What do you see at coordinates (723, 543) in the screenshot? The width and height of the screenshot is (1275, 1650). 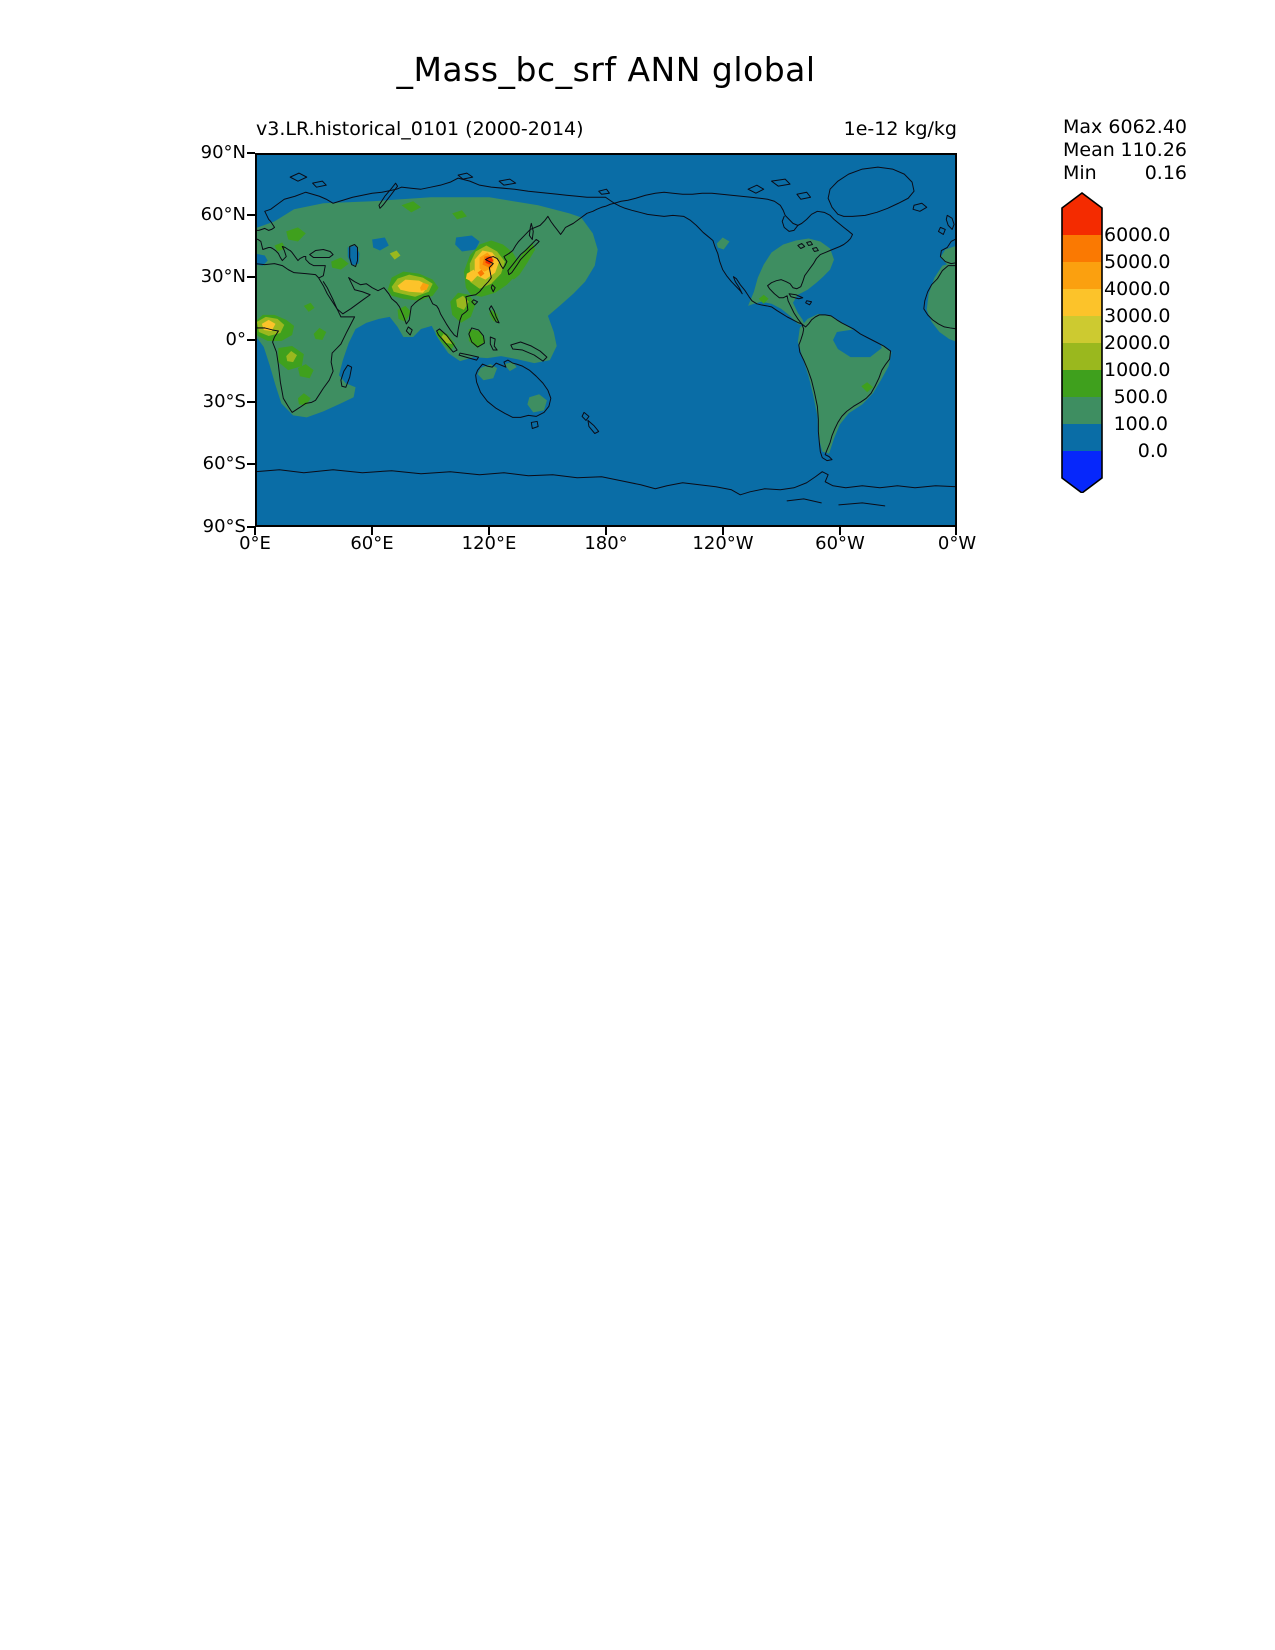 I see `x-tick-label: 120°W` at bounding box center [723, 543].